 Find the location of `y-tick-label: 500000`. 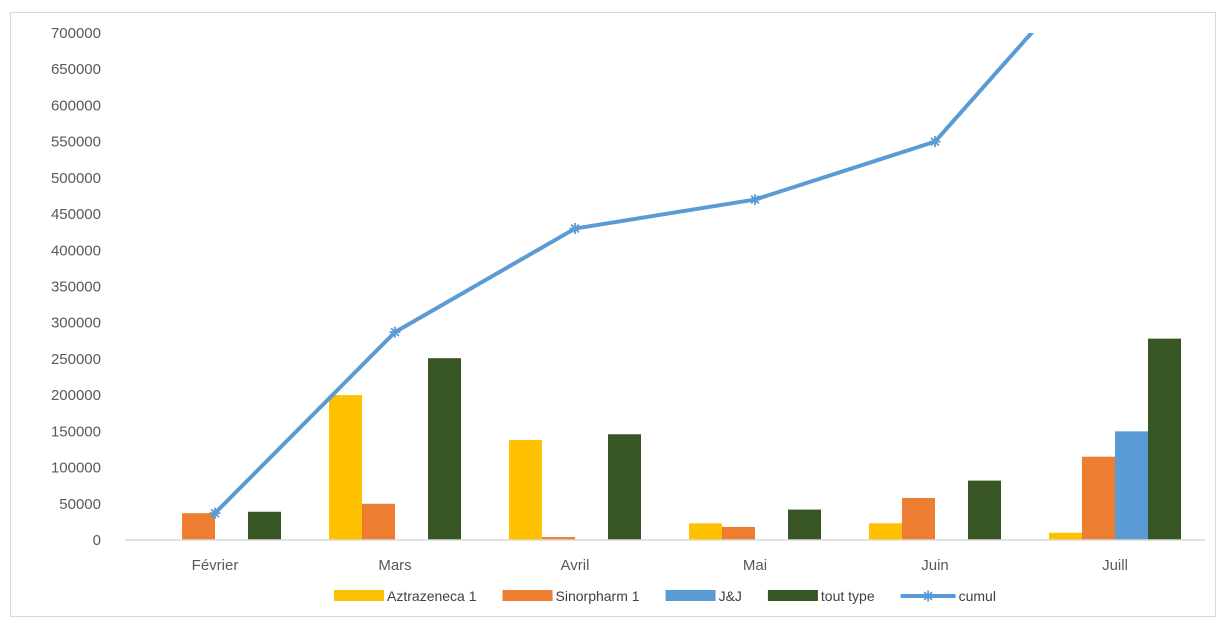

y-tick-label: 500000 is located at coordinates (76, 178).